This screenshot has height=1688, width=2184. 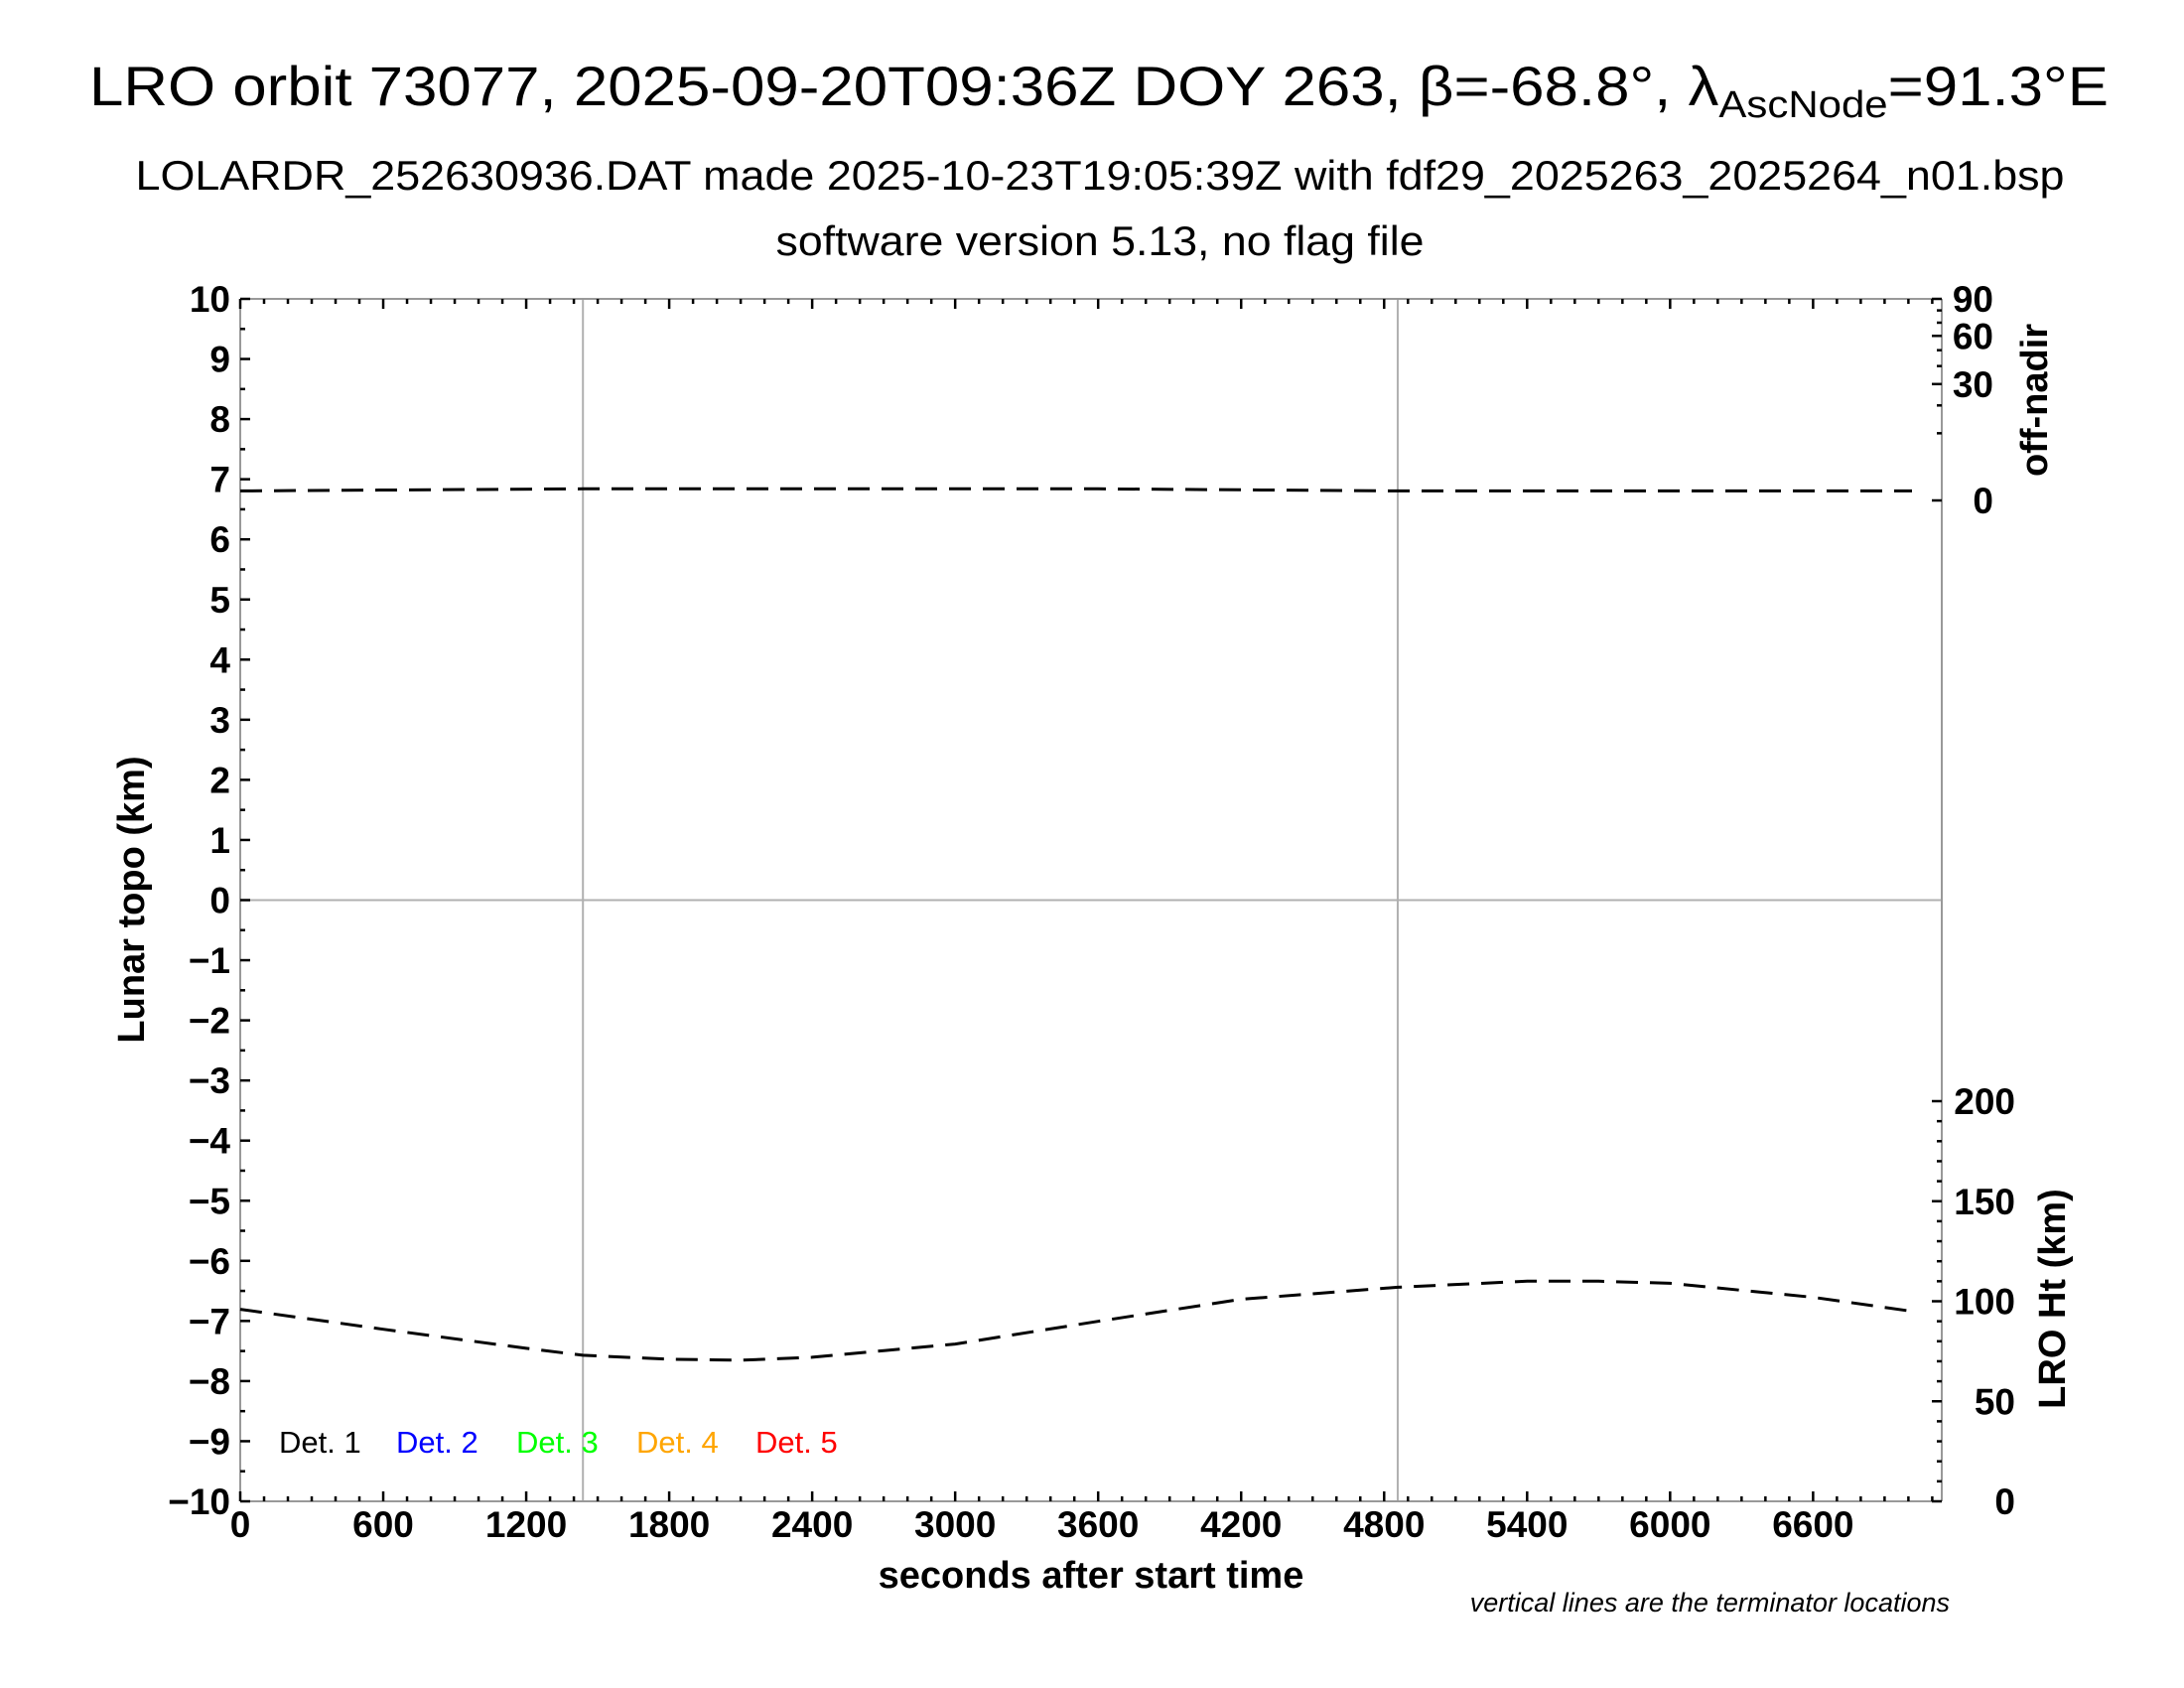 What do you see at coordinates (2035, 400) in the screenshot?
I see `off-nadir-axis-label: off-nadir` at bounding box center [2035, 400].